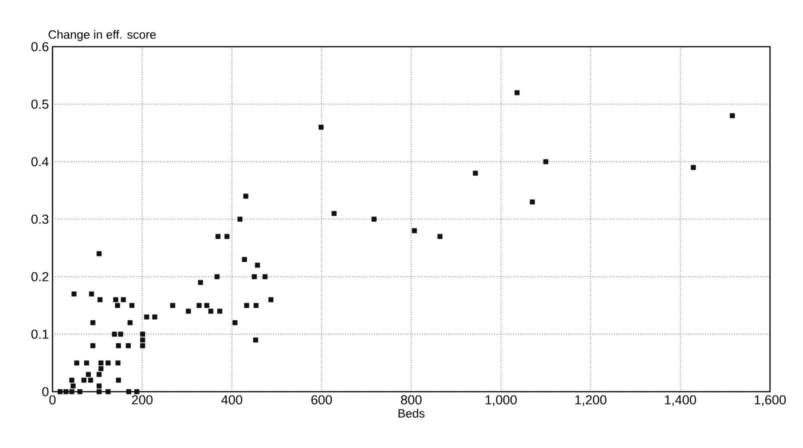 The height and width of the screenshot is (448, 803). I want to click on x-tick-label: 200, so click(142, 399).